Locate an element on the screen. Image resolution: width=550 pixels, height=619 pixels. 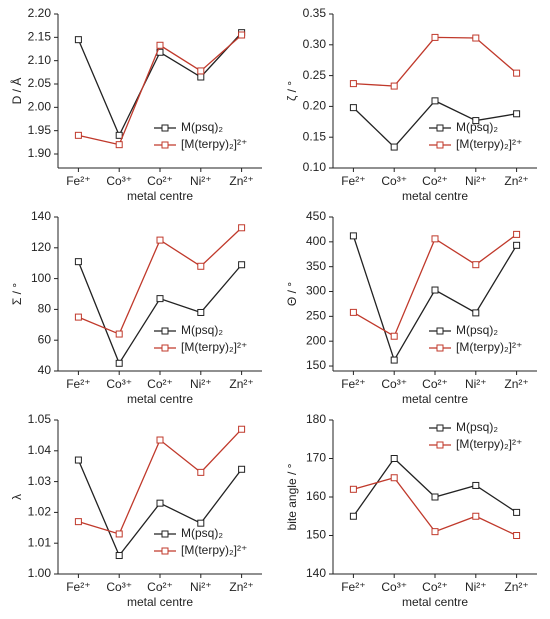
y-axis-title: λ is located at coordinates (17, 497).